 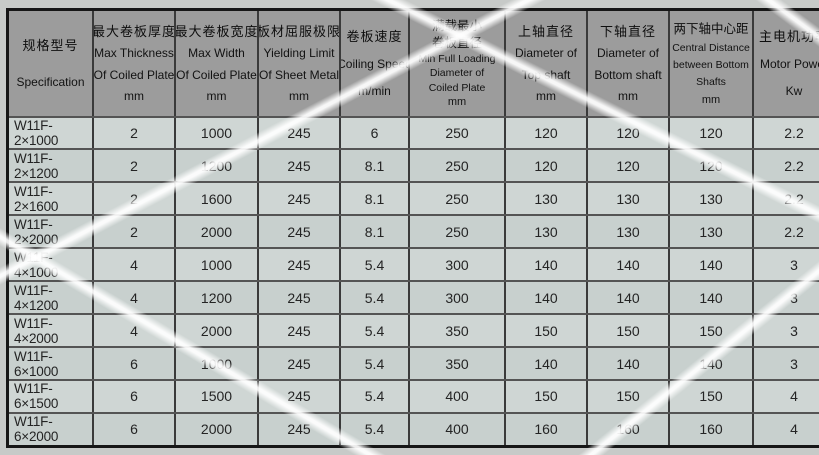 What do you see at coordinates (546, 199) in the screenshot?
I see `cell-top-shaft: 130` at bounding box center [546, 199].